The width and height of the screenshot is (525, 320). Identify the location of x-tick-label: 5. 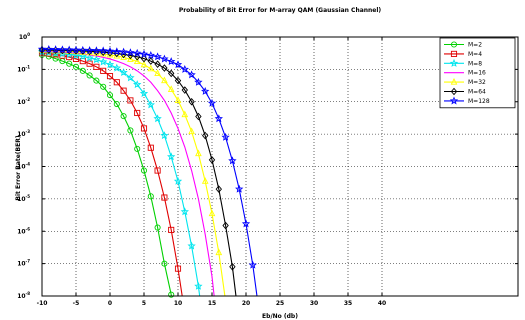
(144, 303).